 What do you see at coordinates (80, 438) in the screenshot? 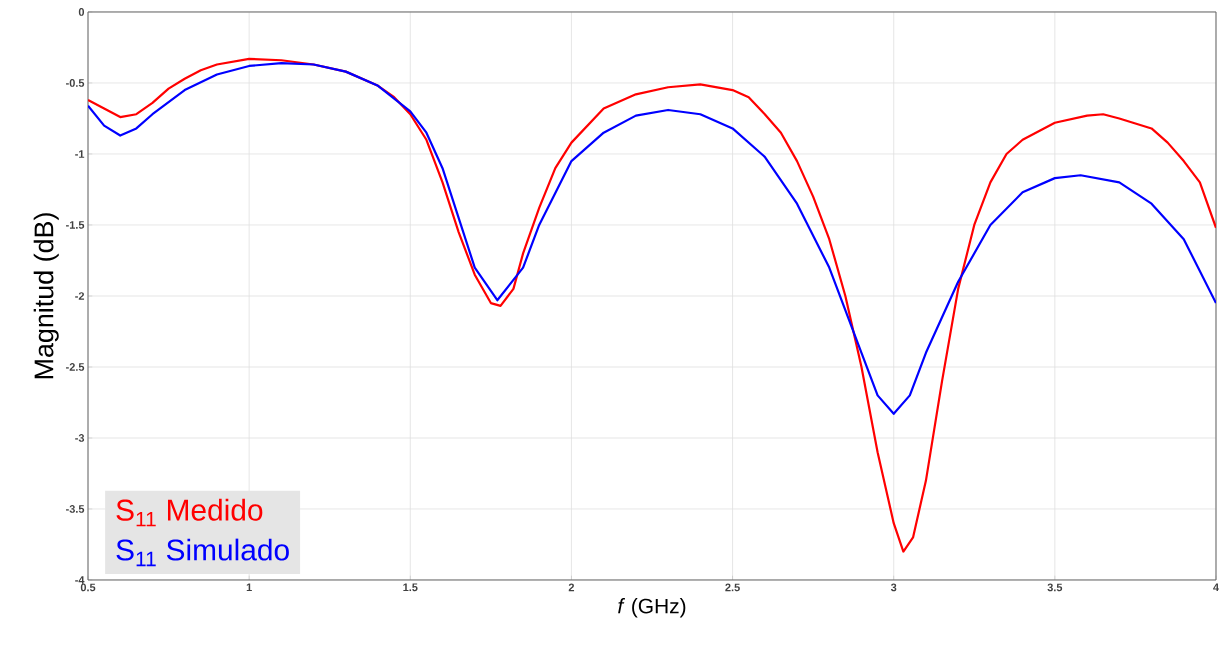
I see `y-tick-label: -3` at bounding box center [80, 438].